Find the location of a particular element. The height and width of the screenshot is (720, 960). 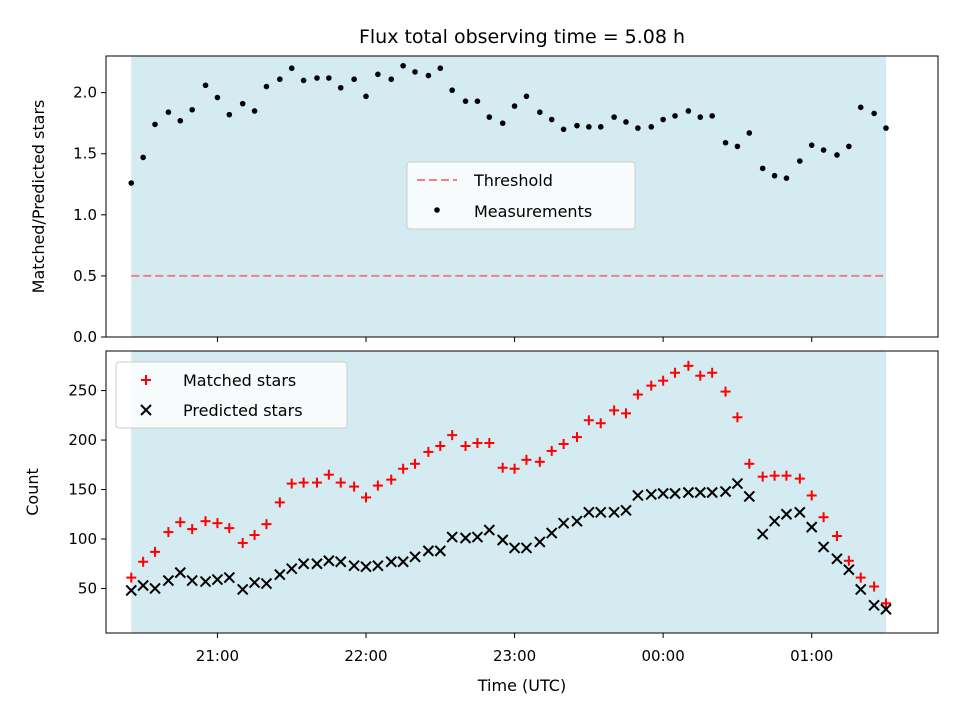

top-y-tick-label: 0.5 is located at coordinates (85, 276).